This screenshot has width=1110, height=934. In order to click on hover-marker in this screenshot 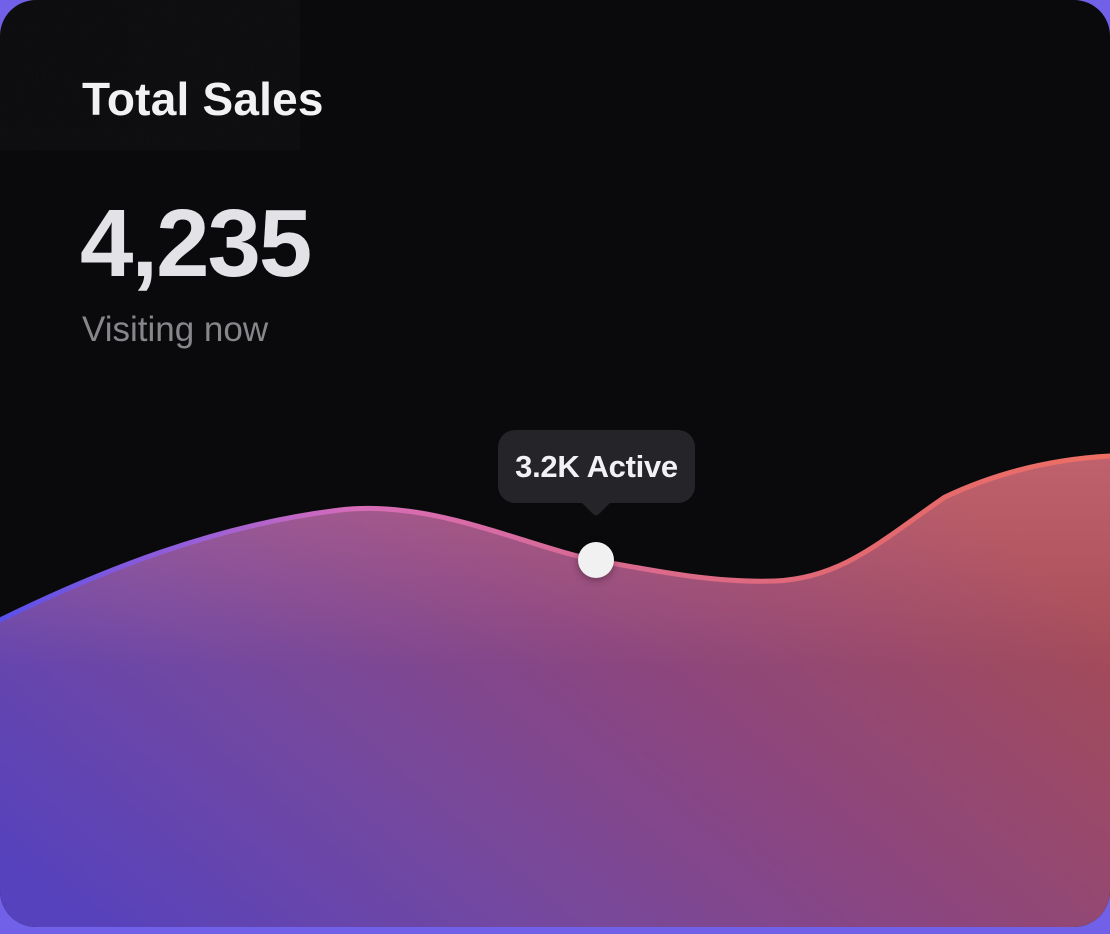, I will do `click(596, 560)`.